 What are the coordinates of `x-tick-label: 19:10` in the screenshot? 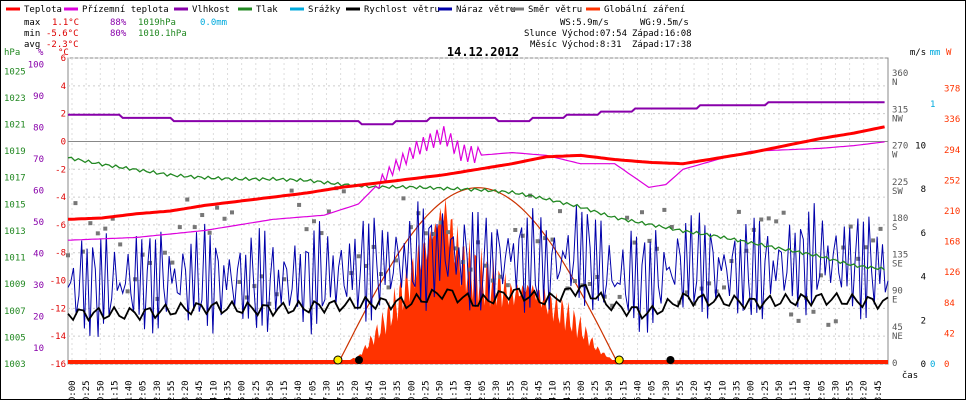 It's located at (723, 390).